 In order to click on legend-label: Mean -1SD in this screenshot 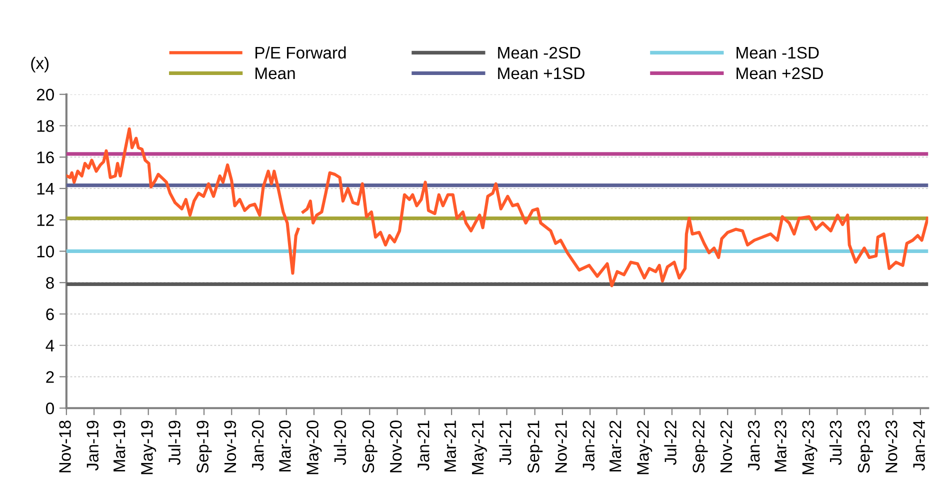, I will do `click(777, 52)`.